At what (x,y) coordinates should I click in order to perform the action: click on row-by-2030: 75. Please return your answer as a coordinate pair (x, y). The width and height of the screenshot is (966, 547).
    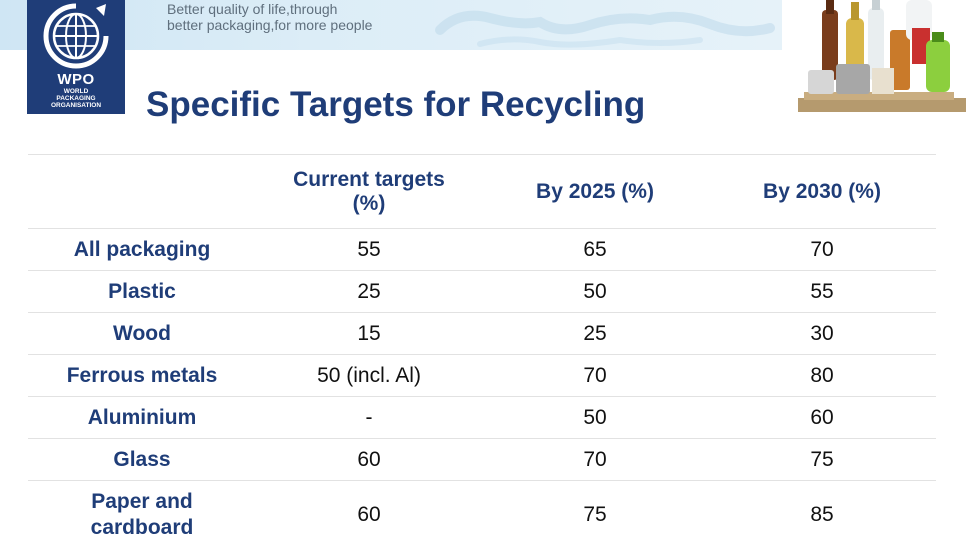
    Looking at the image, I should click on (822, 459).